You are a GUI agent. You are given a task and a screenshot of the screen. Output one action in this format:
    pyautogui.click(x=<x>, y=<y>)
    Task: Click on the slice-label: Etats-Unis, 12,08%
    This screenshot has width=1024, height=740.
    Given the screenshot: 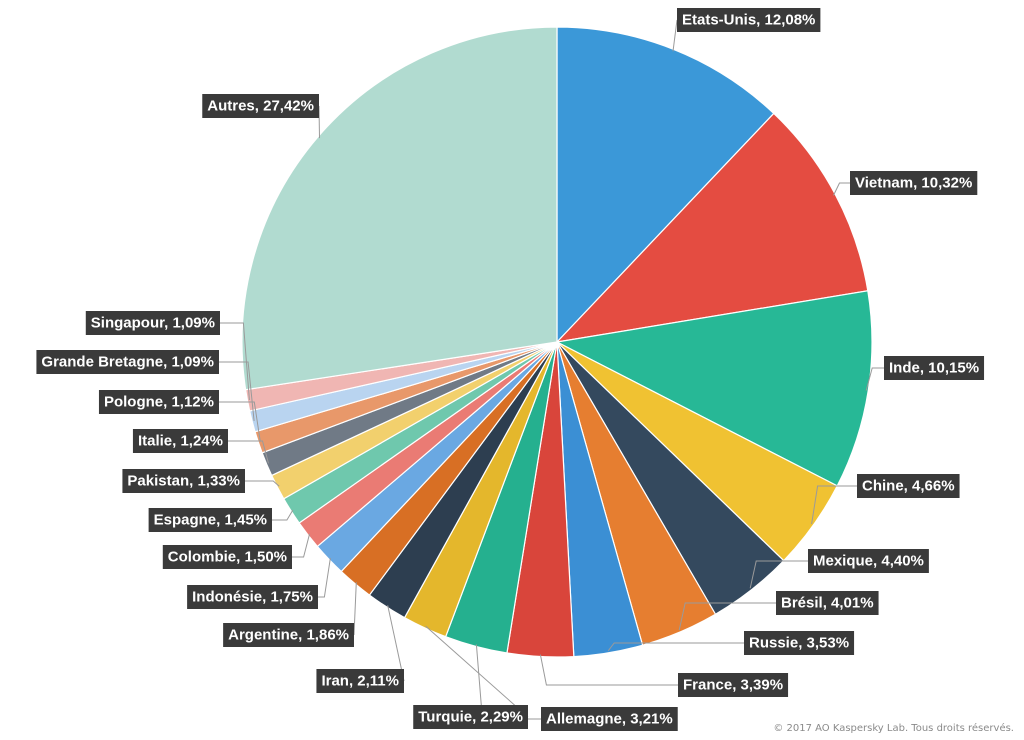 What is the action you would take?
    pyautogui.click(x=748, y=20)
    